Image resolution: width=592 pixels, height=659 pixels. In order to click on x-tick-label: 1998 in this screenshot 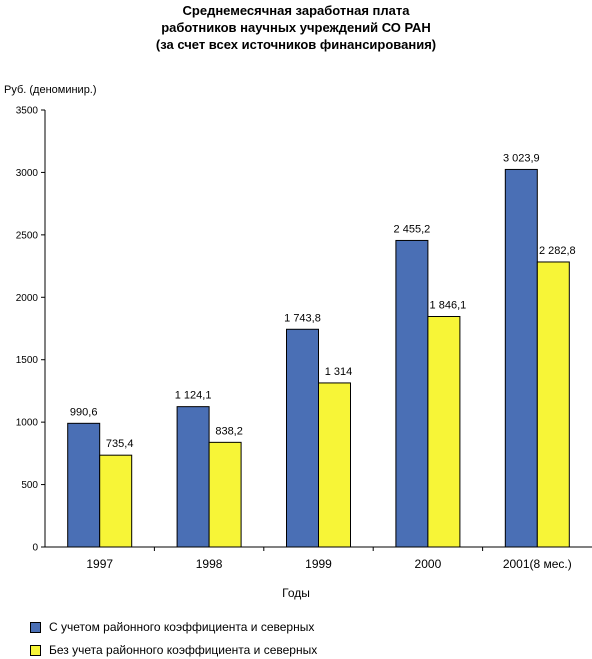, I will do `click(209, 564)`.